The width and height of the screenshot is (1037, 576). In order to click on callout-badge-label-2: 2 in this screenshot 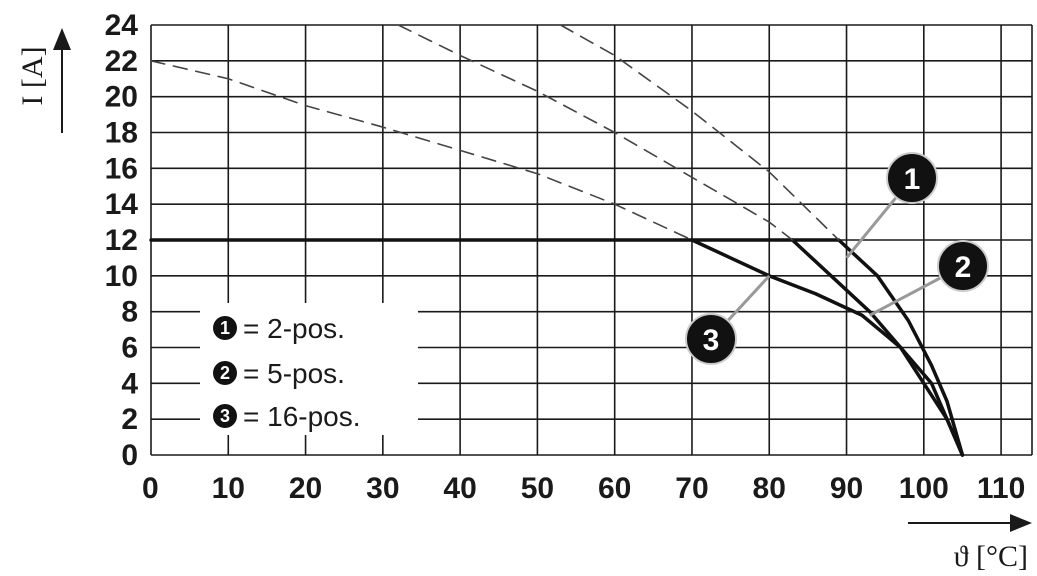, I will do `click(963, 267)`.